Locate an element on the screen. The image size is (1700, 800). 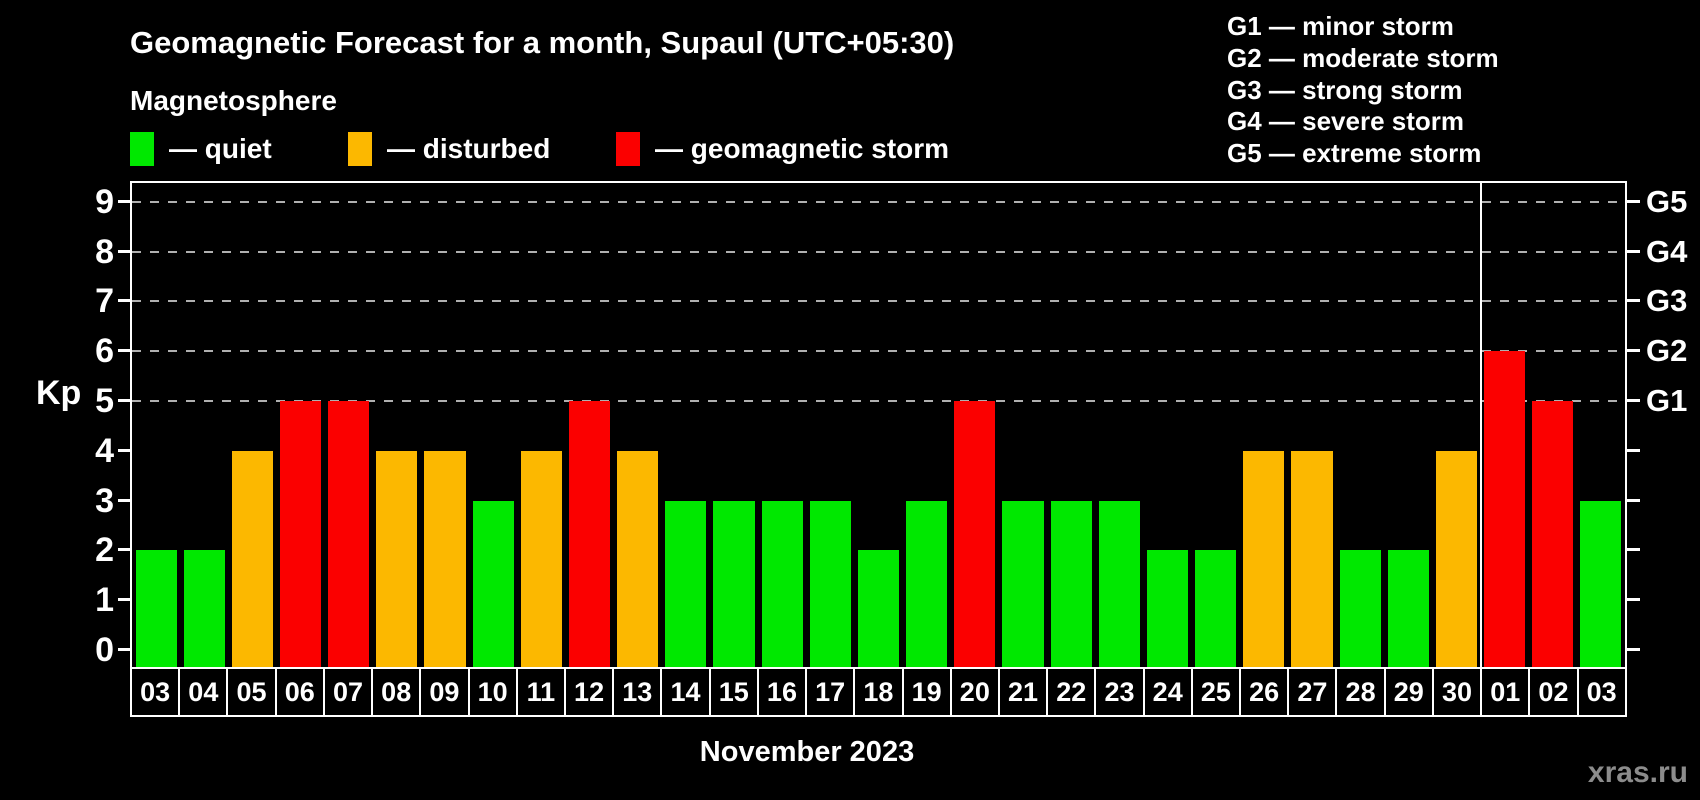
day-cell-nov-10: 10 is located at coordinates (492, 692).